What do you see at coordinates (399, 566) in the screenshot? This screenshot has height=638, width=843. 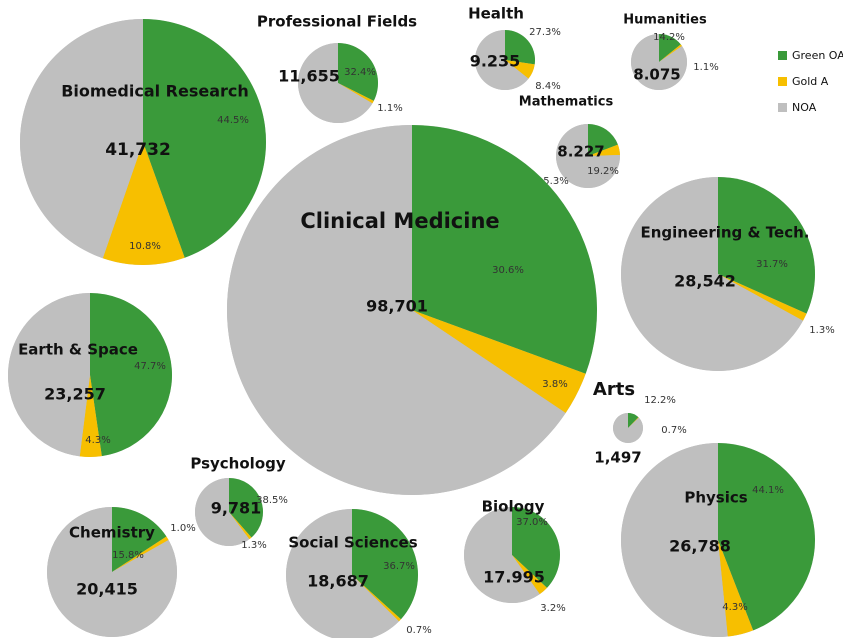 I see `value-label: 36.7%` at bounding box center [399, 566].